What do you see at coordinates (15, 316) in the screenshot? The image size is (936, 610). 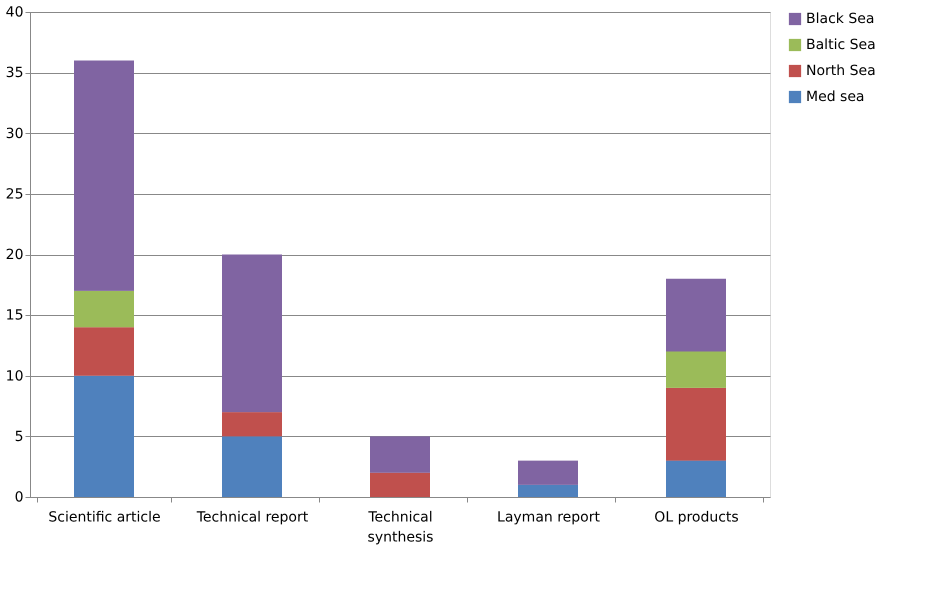 I see `y-tick-label: 15` at bounding box center [15, 316].